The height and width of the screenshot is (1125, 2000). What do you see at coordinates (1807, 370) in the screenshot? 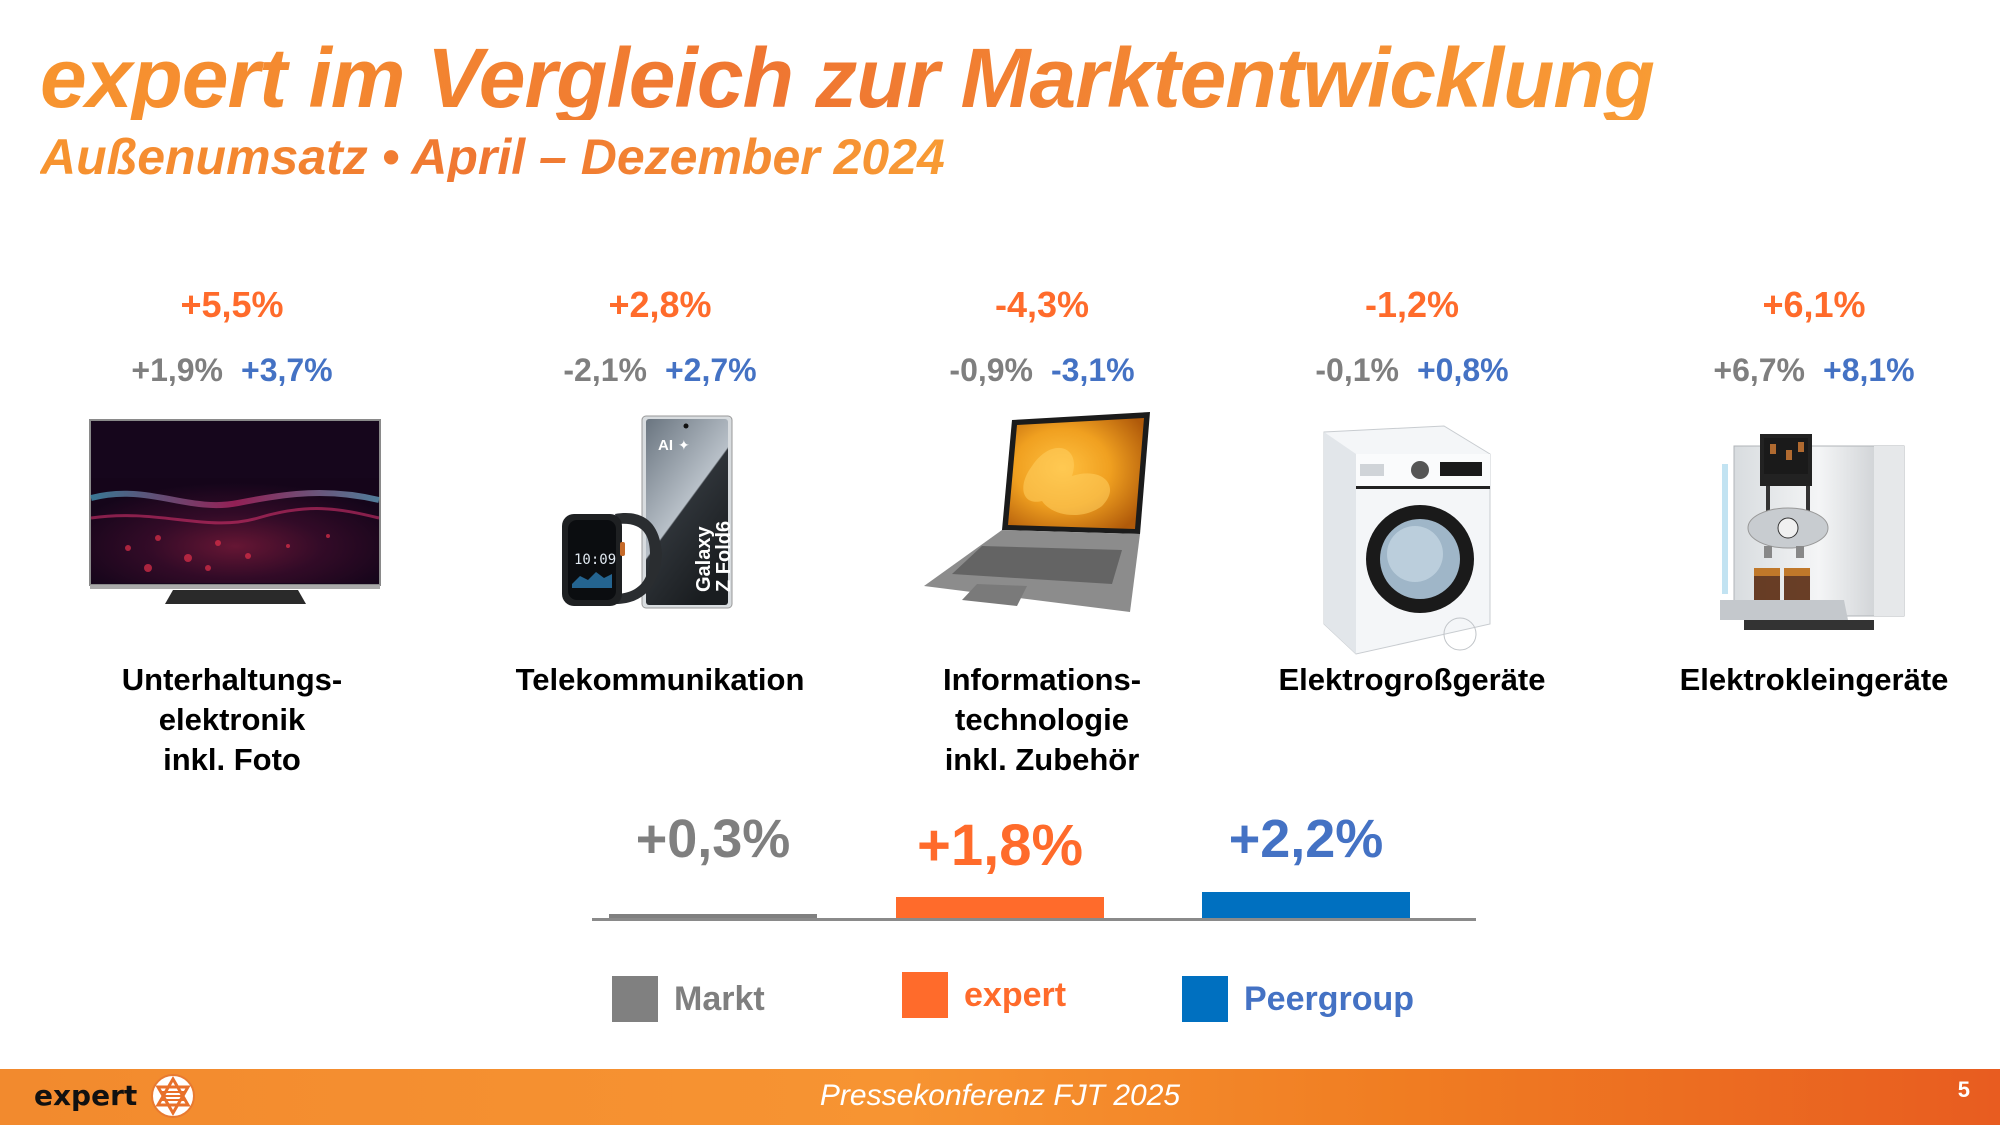
I see `comparison-values: +6,7% +8,1%` at bounding box center [1807, 370].